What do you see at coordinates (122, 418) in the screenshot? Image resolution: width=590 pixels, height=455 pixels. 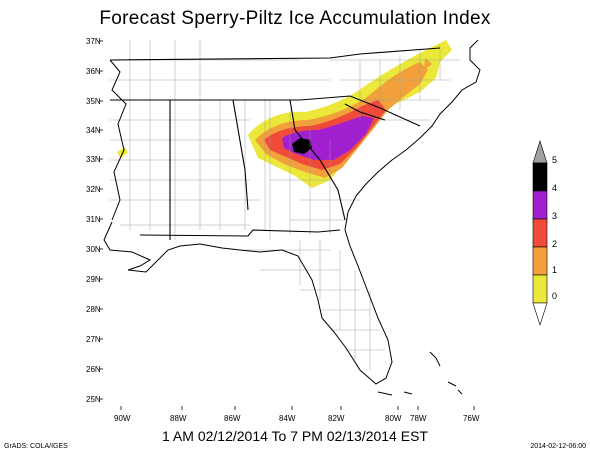 I see `lon-label-90w: 90W` at bounding box center [122, 418].